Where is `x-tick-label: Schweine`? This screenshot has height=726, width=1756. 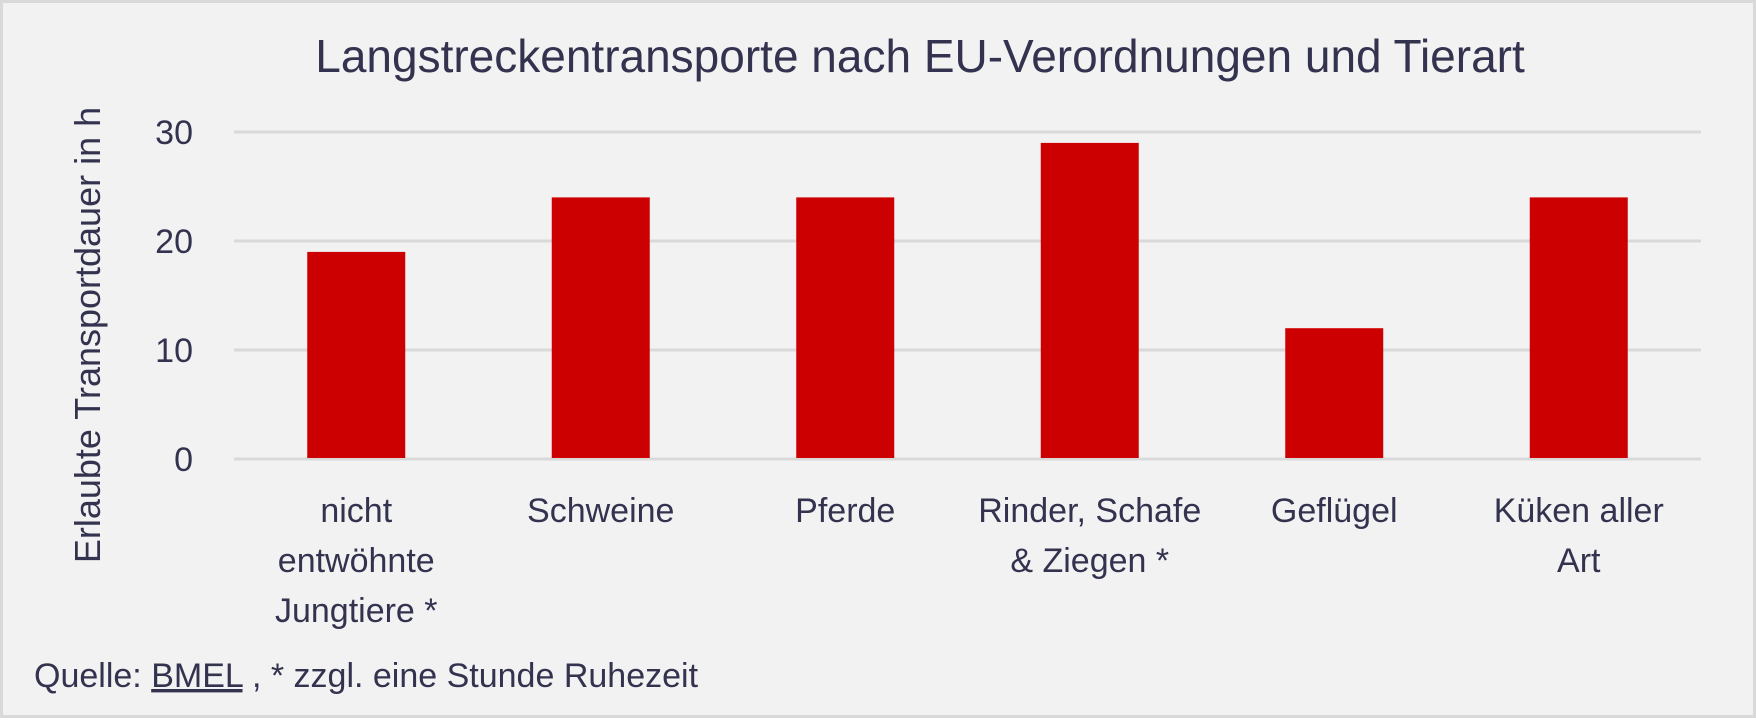 x-tick-label: Schweine is located at coordinates (600, 511).